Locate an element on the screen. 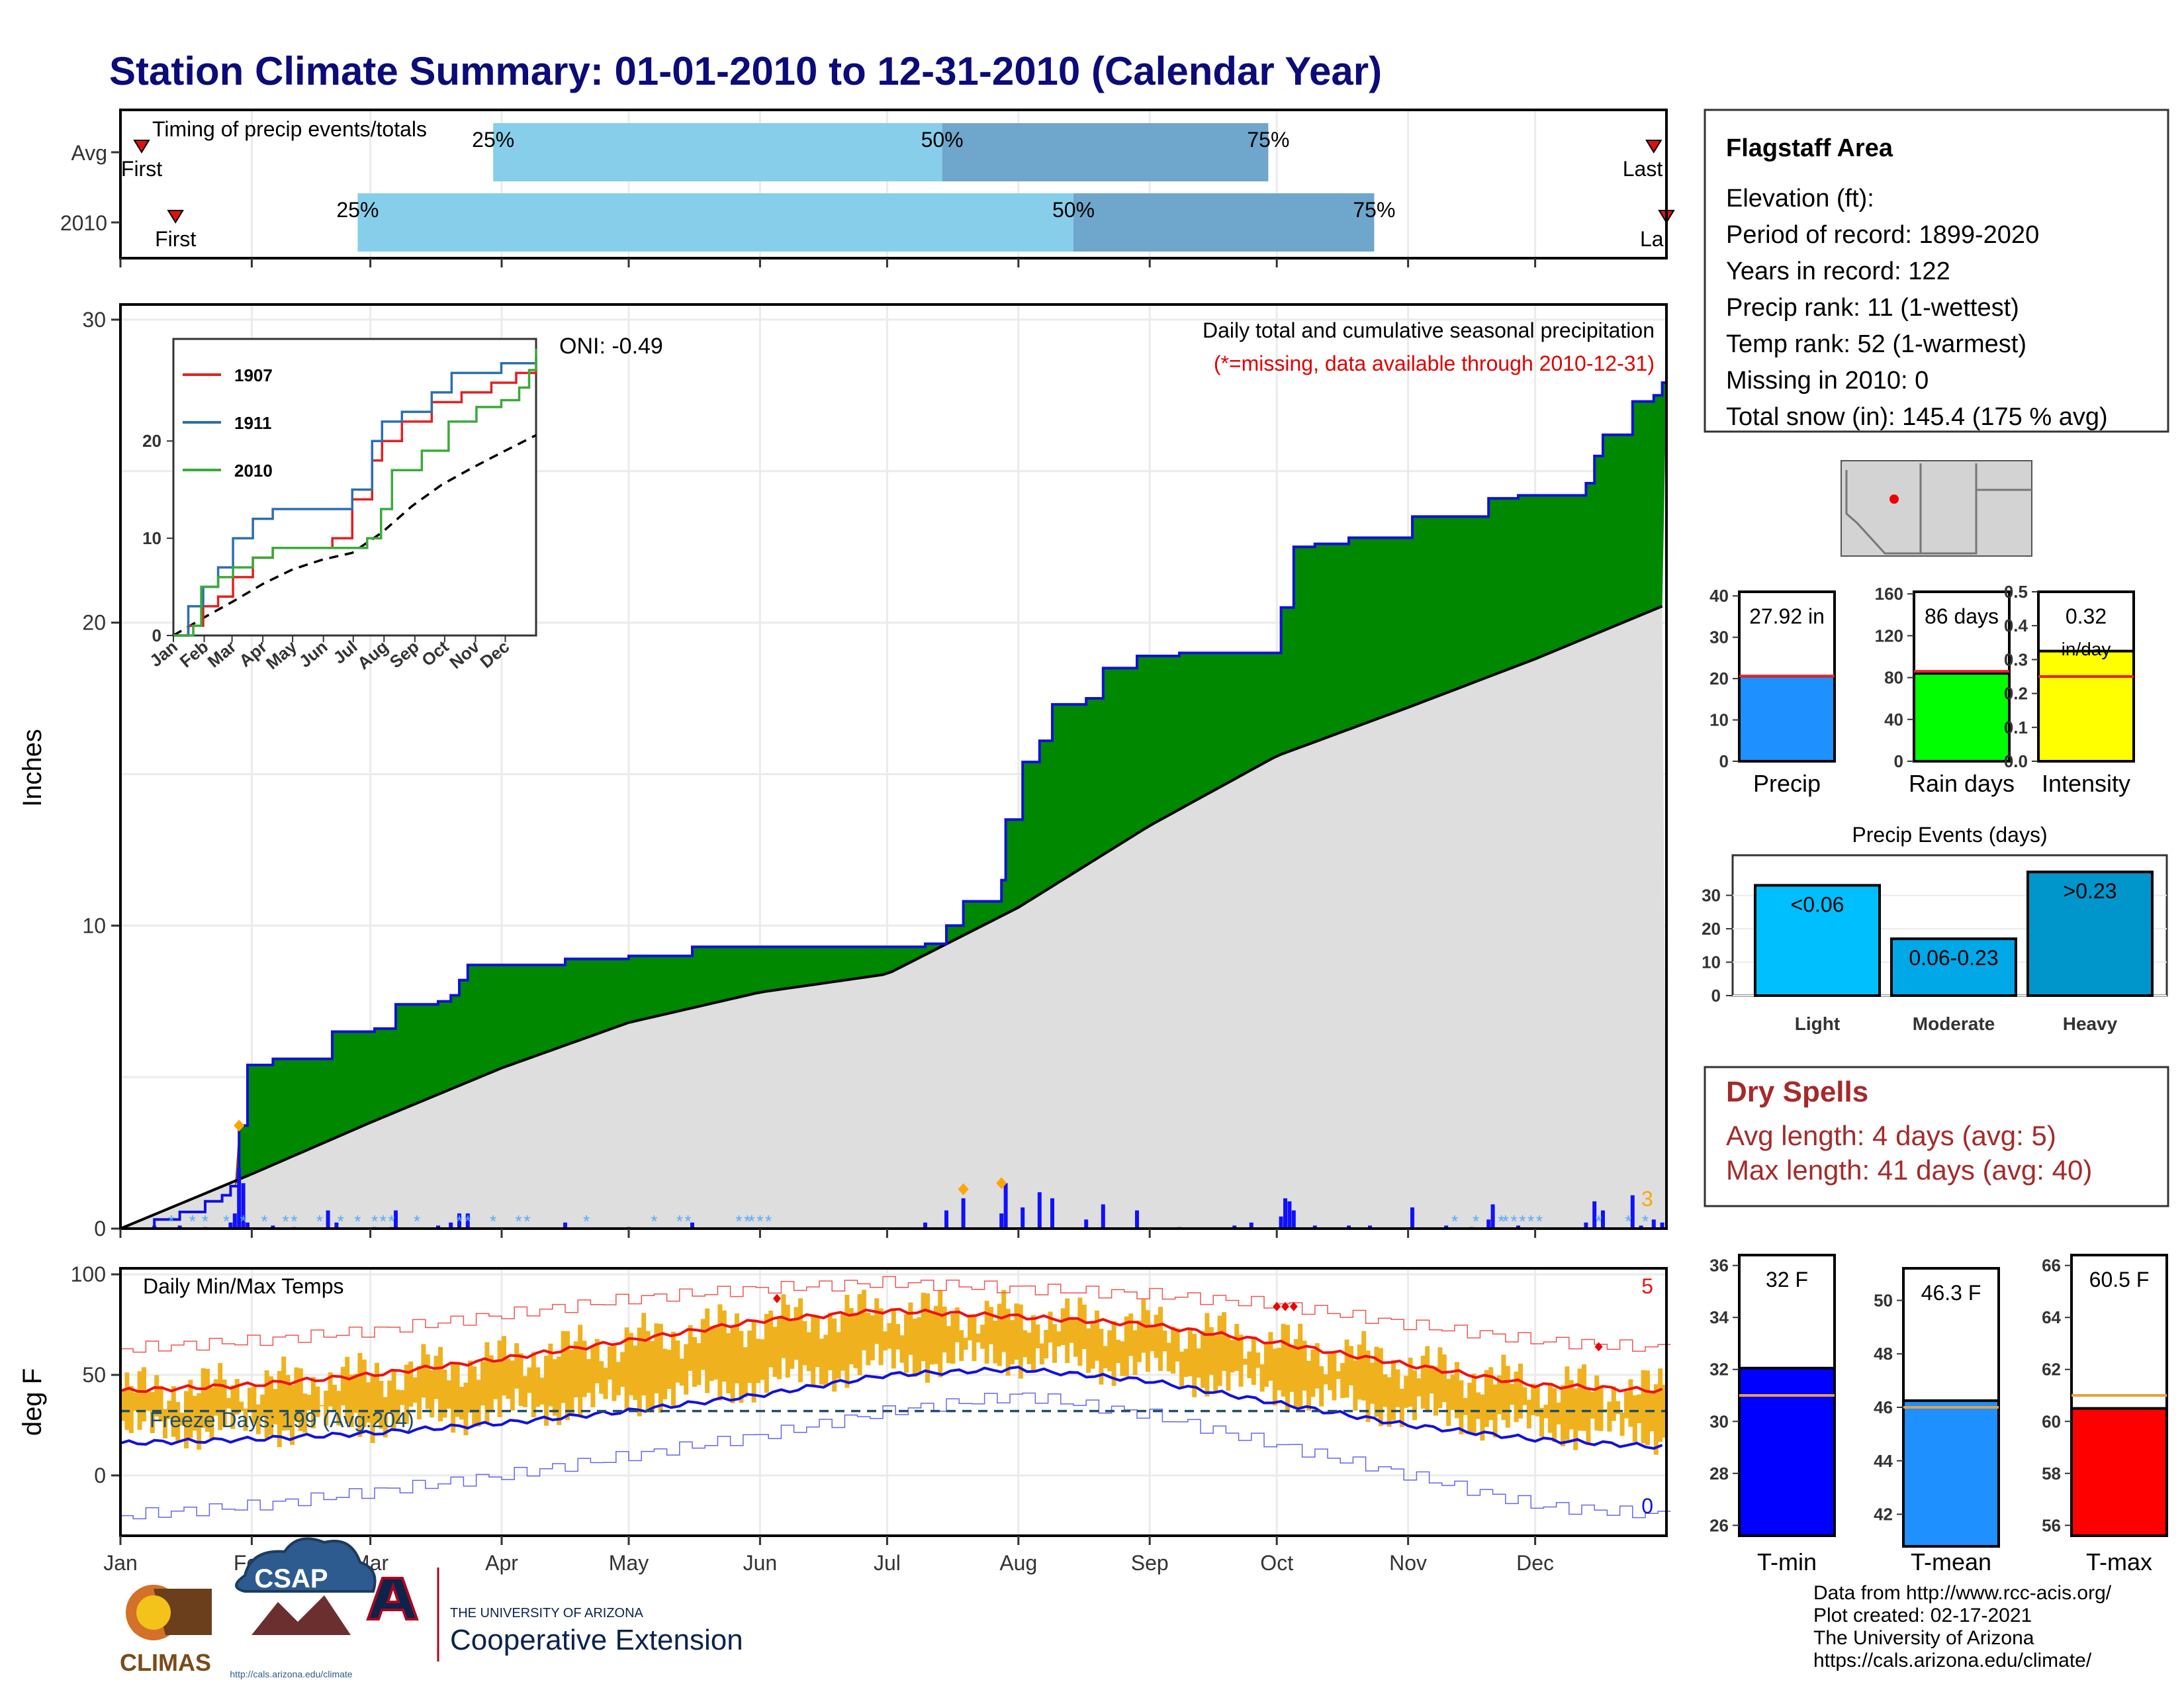  temp-min-count: 0 is located at coordinates (1647, 1506).